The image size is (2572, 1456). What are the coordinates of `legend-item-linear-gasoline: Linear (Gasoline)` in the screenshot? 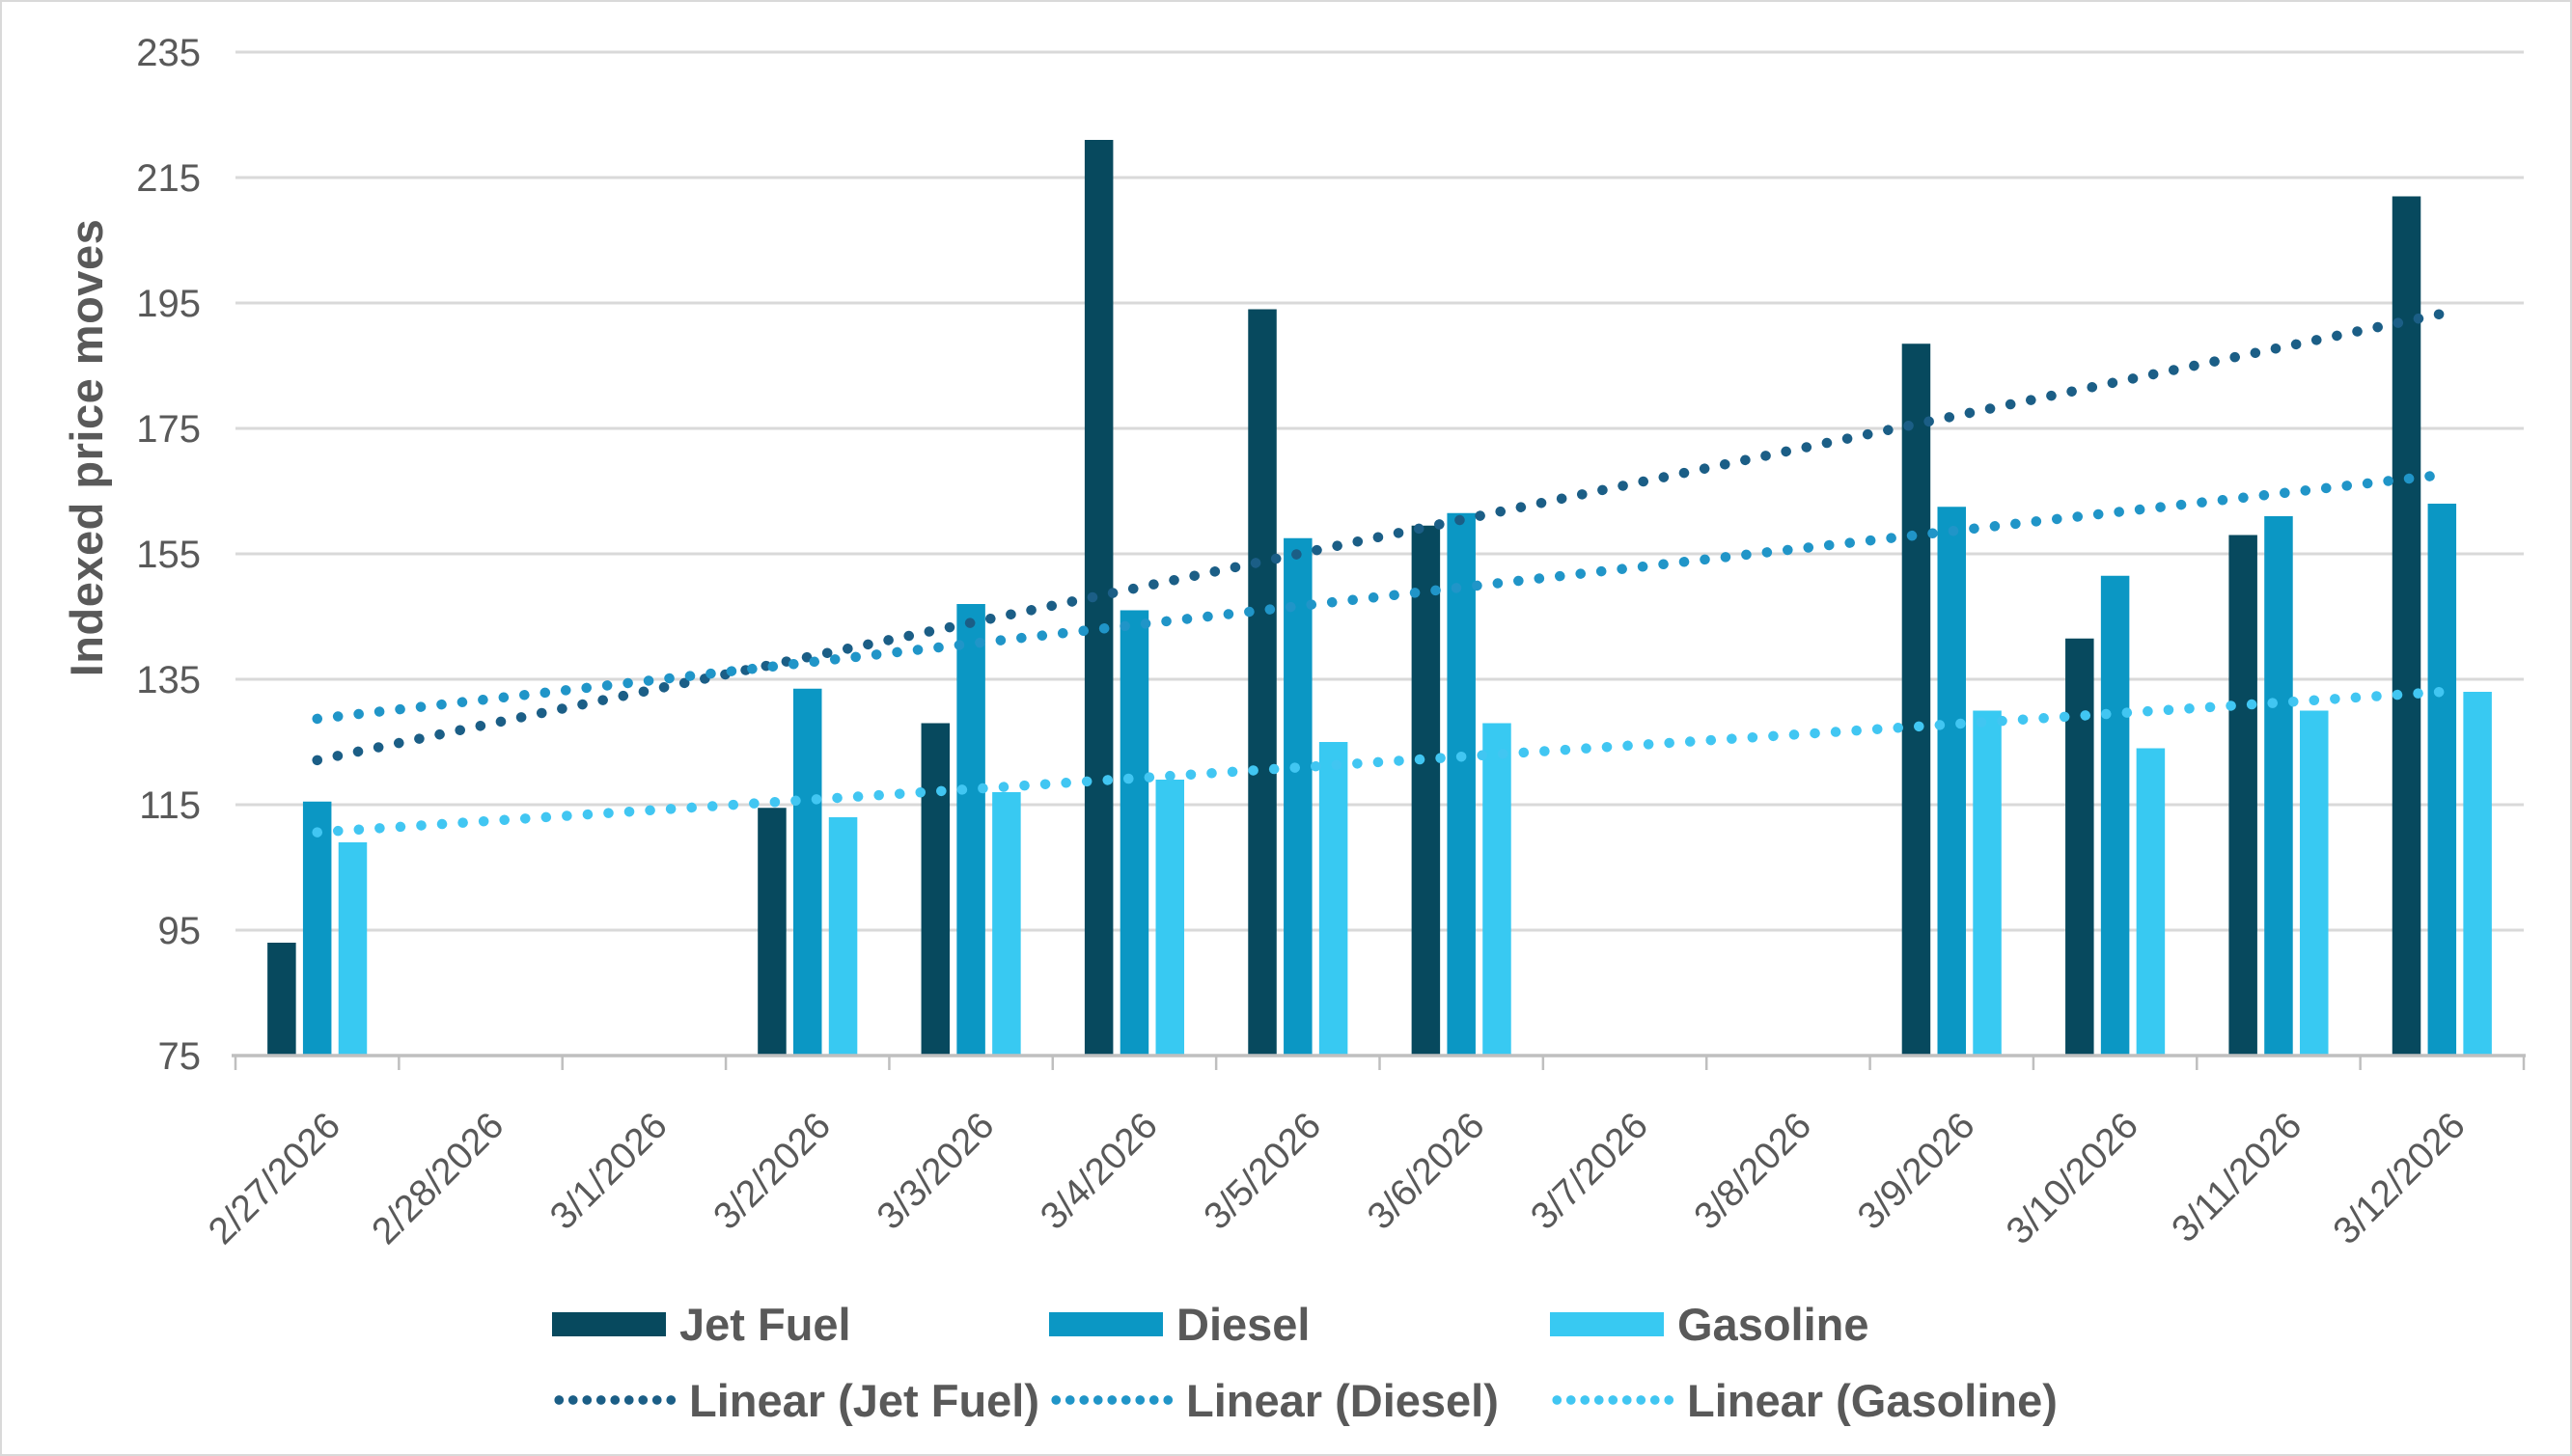 It's located at (1804, 1400).